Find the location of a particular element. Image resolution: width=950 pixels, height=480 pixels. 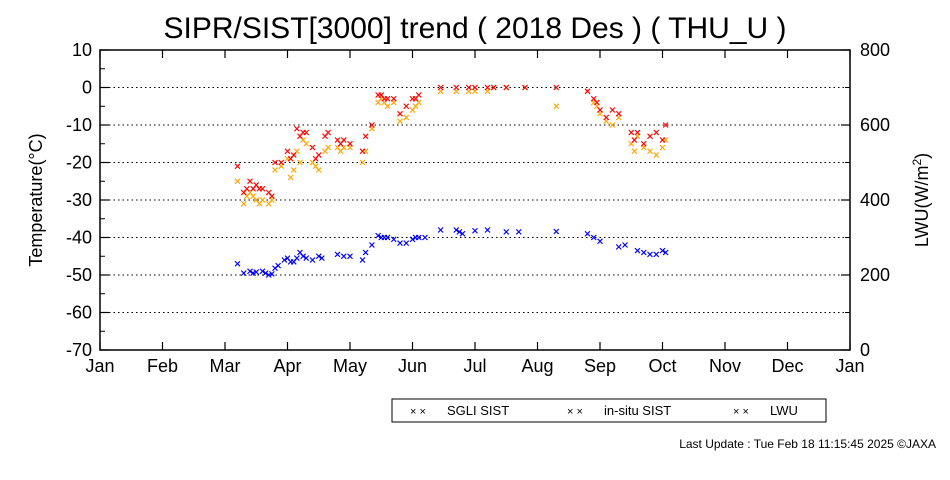

y-right-tick-label: 200 is located at coordinates (875, 275).